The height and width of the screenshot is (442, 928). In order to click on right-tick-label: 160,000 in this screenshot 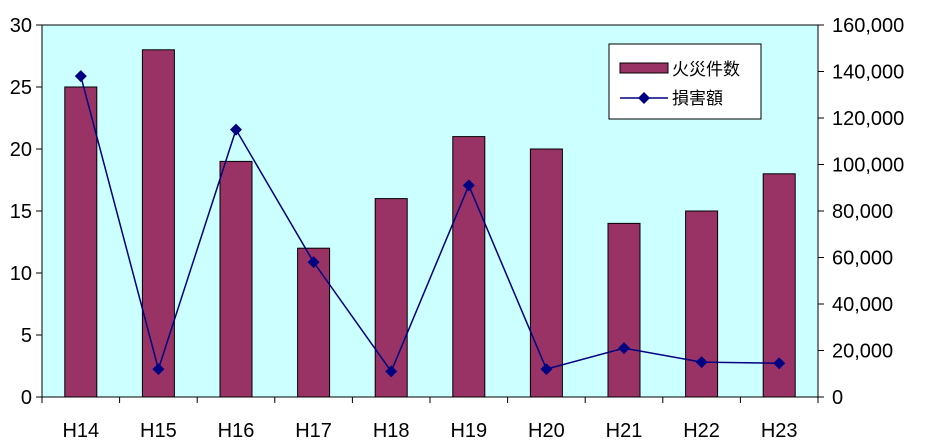, I will do `click(868, 26)`.